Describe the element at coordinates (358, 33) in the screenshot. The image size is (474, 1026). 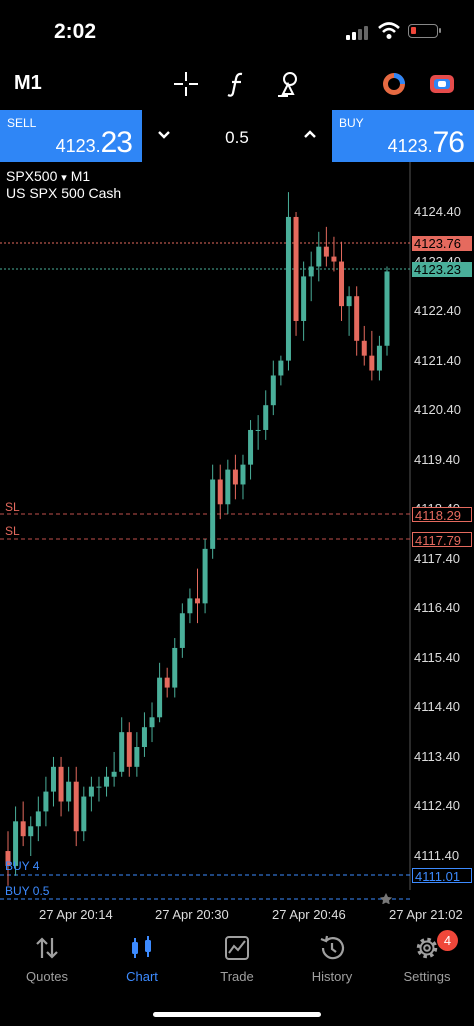
I see `signal-icon` at that location.